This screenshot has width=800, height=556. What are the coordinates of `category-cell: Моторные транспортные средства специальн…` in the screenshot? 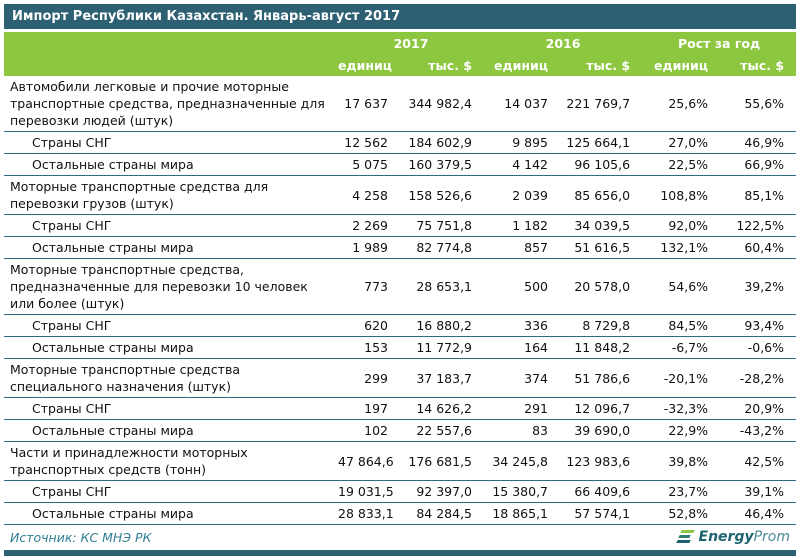 It's located at (125, 378).